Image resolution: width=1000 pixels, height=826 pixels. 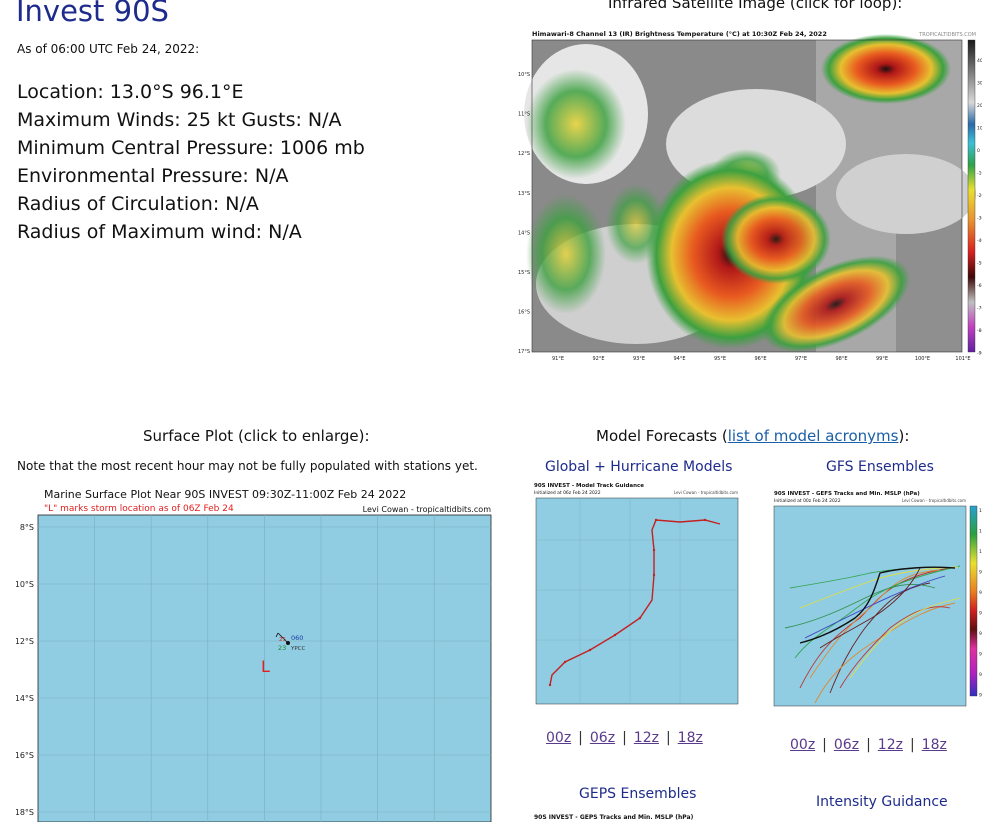 I want to click on ir-lat-label: 17°S, so click(x=524, y=352).